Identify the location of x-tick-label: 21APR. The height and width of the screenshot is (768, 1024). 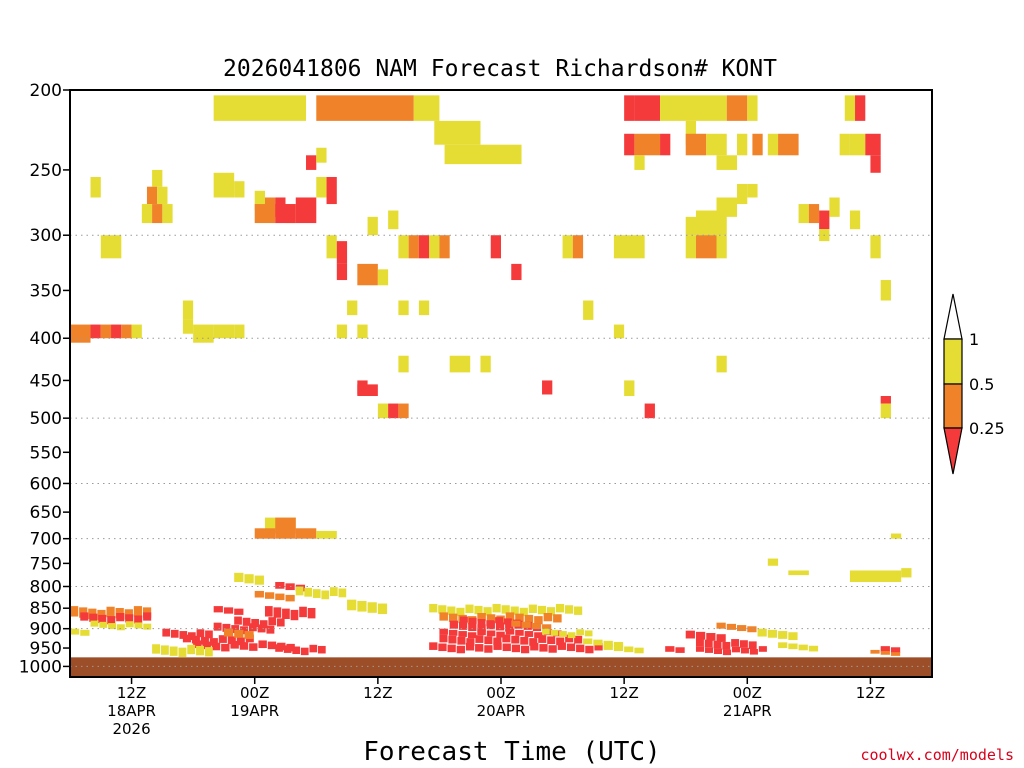
(747, 711).